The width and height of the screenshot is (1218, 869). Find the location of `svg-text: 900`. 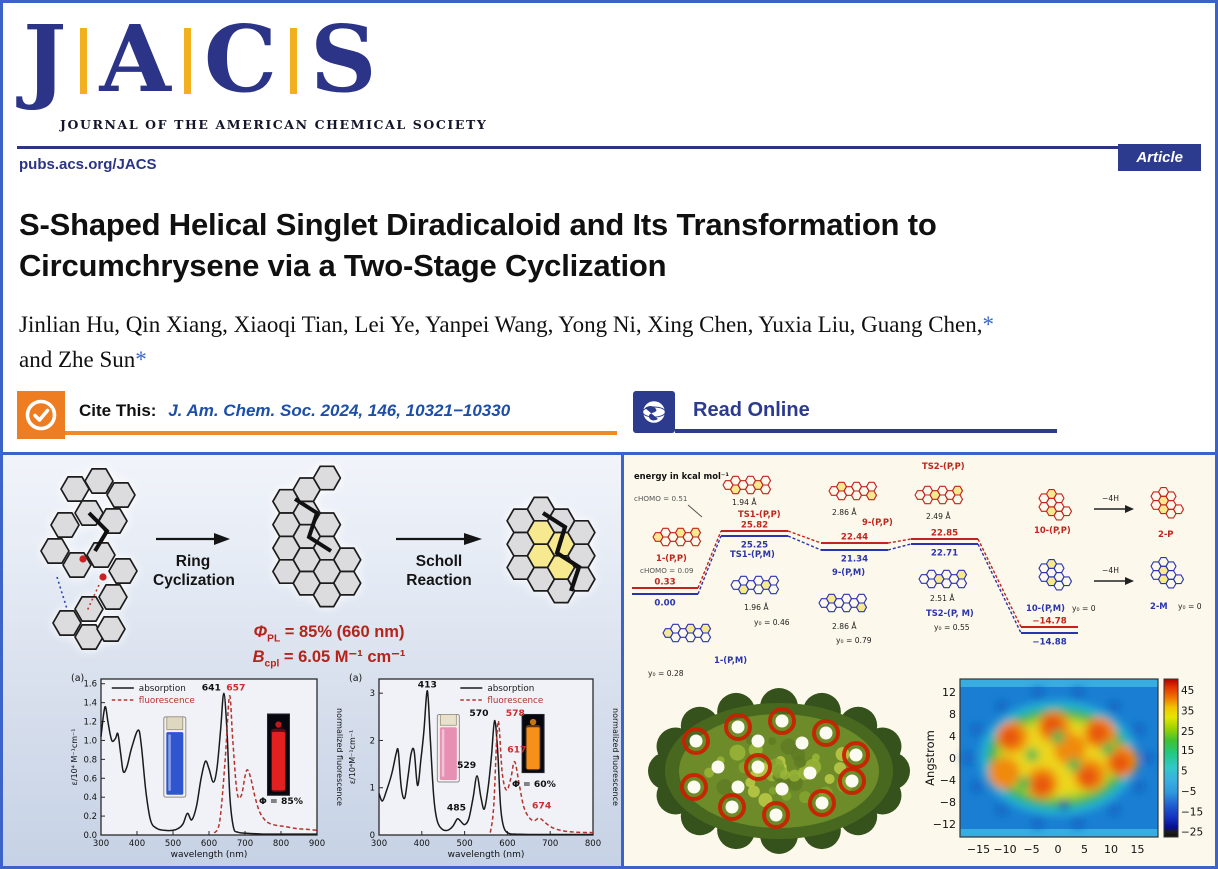

svg-text: 900 is located at coordinates (317, 844).